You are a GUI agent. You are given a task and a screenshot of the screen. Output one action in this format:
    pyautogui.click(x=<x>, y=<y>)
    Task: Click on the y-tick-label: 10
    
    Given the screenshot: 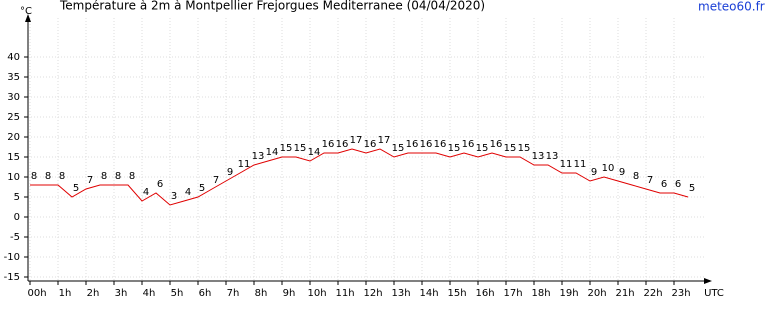 What is the action you would take?
    pyautogui.click(x=13, y=177)
    